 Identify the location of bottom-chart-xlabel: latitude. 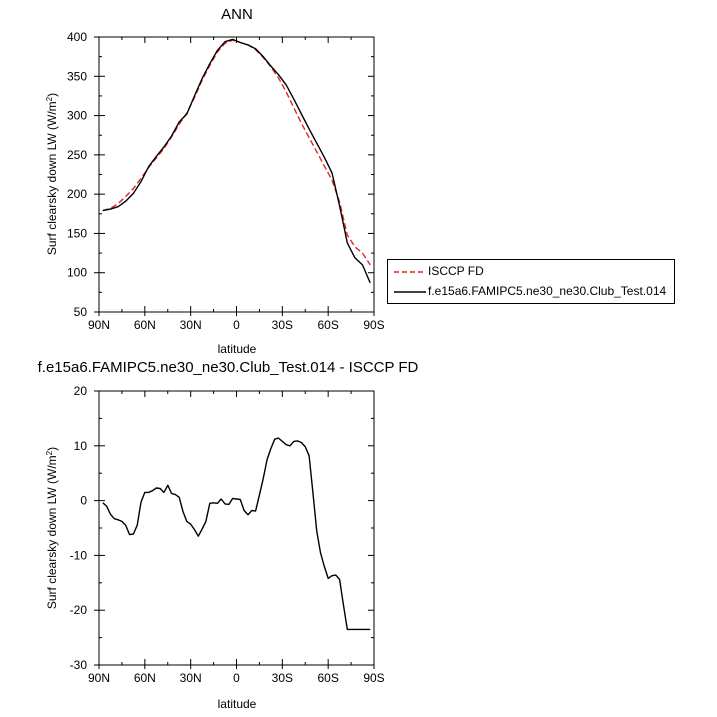
(237, 704).